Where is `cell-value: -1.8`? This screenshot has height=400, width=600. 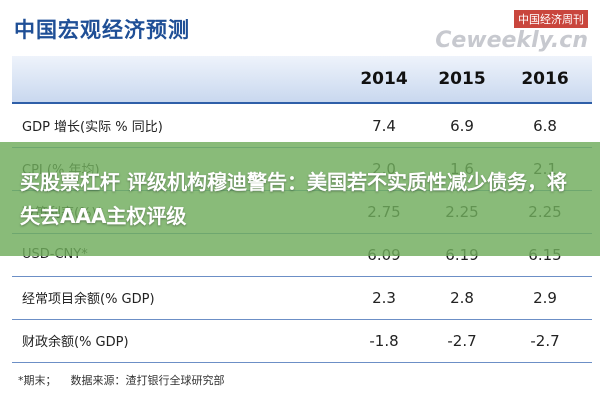
cell-value: -1.8 is located at coordinates (384, 340).